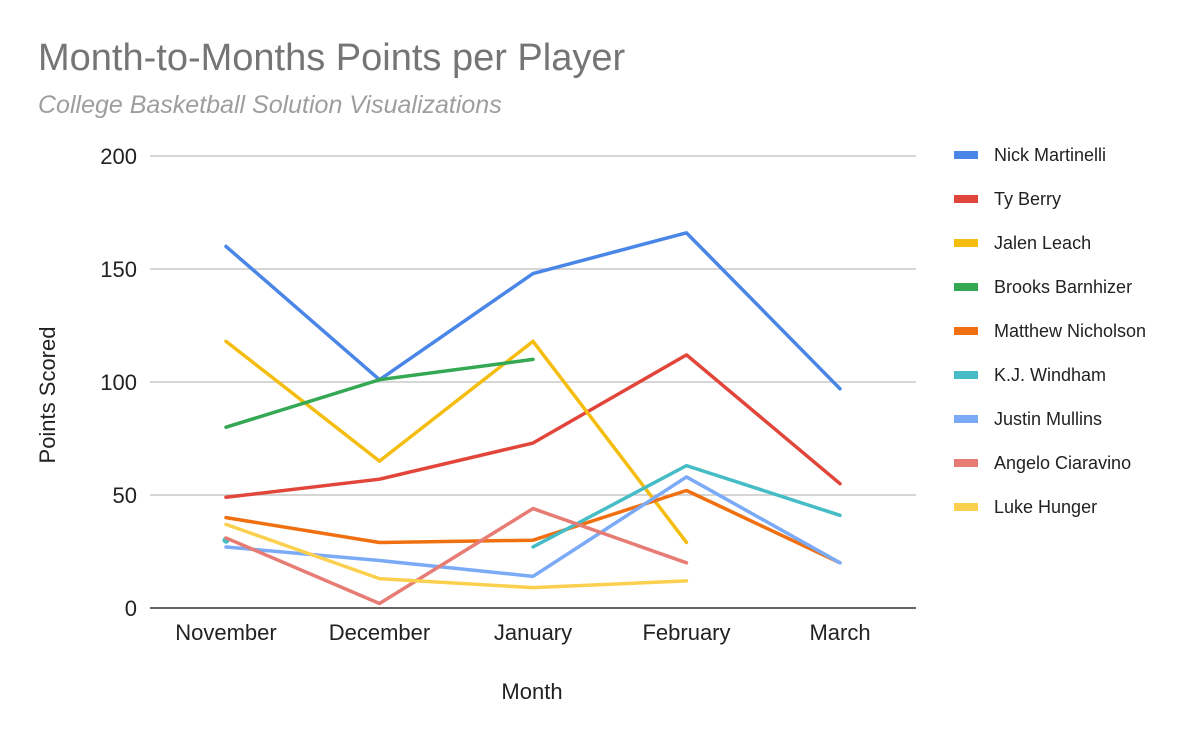 This screenshot has width=1200, height=742. I want to click on legend-label: Luke Hunger, so click(1045, 507).